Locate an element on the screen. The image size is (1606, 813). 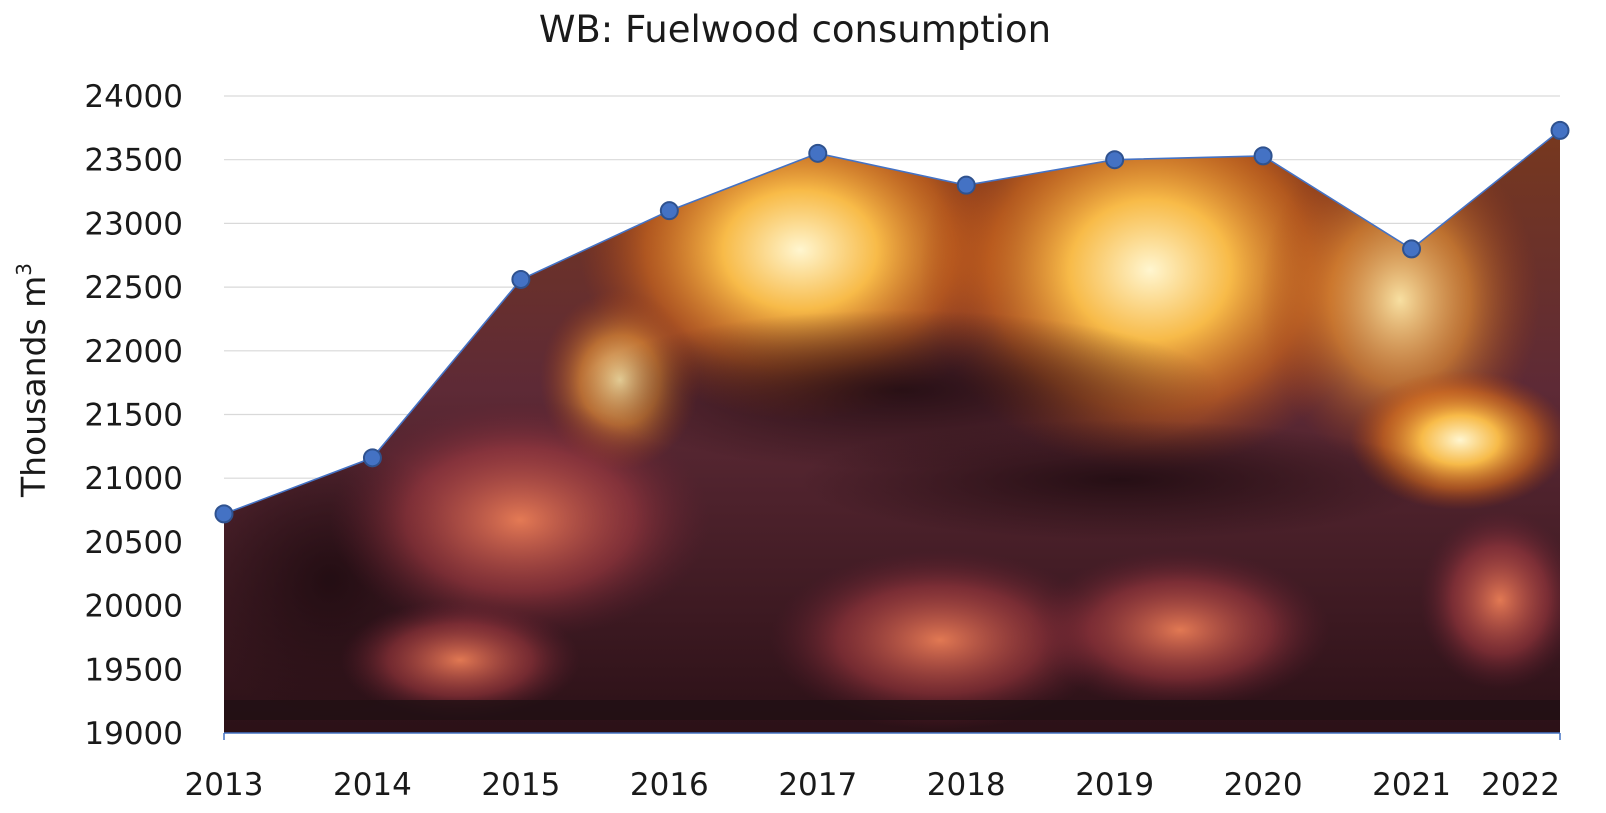
y-tick-label: 23000 is located at coordinates (133, 224).